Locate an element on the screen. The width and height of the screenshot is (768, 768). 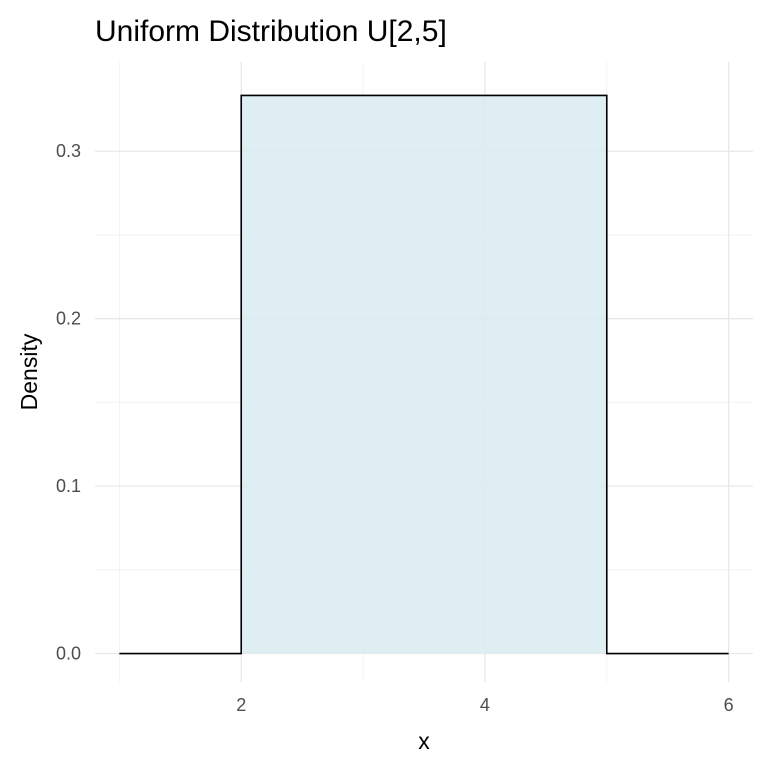
y-axis-ticks: 0.0 0.1 0.2 0.3 is located at coordinates (68, 402).